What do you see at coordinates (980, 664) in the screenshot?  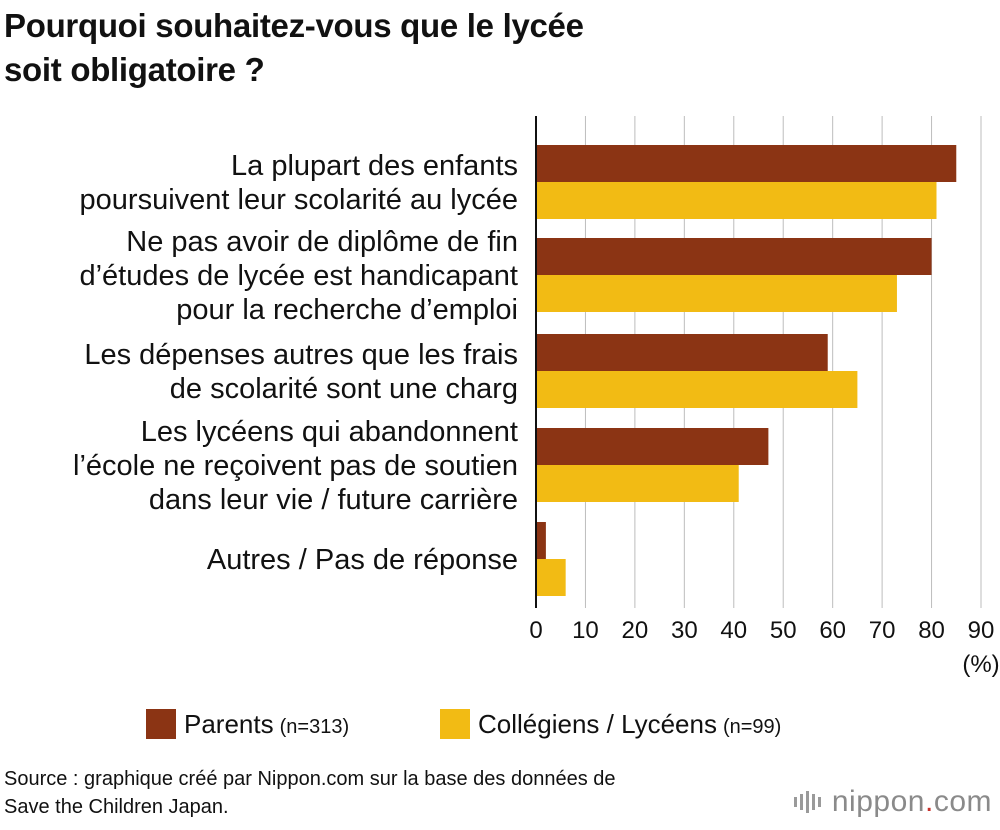 I see `x-axis-unit-label: (%)` at bounding box center [980, 664].